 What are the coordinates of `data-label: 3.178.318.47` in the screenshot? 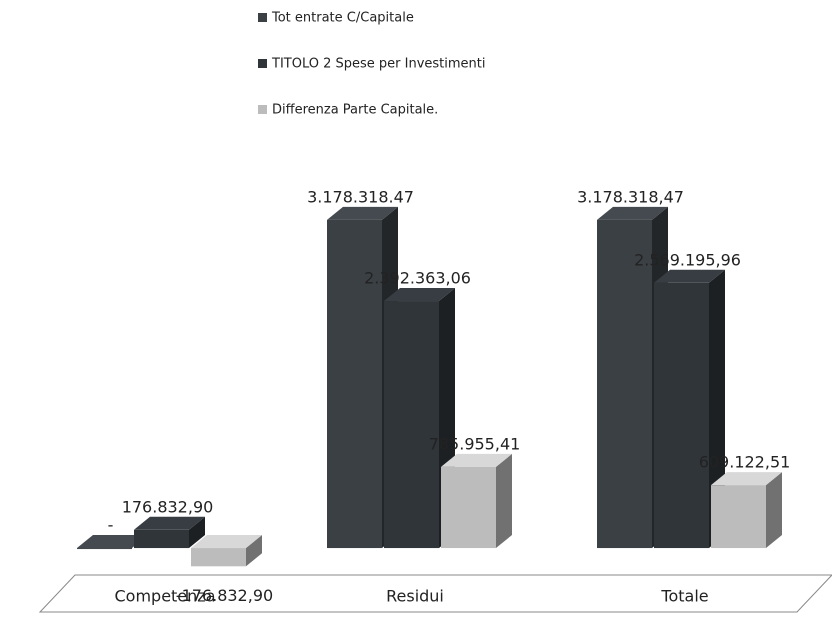 It's located at (360, 196).